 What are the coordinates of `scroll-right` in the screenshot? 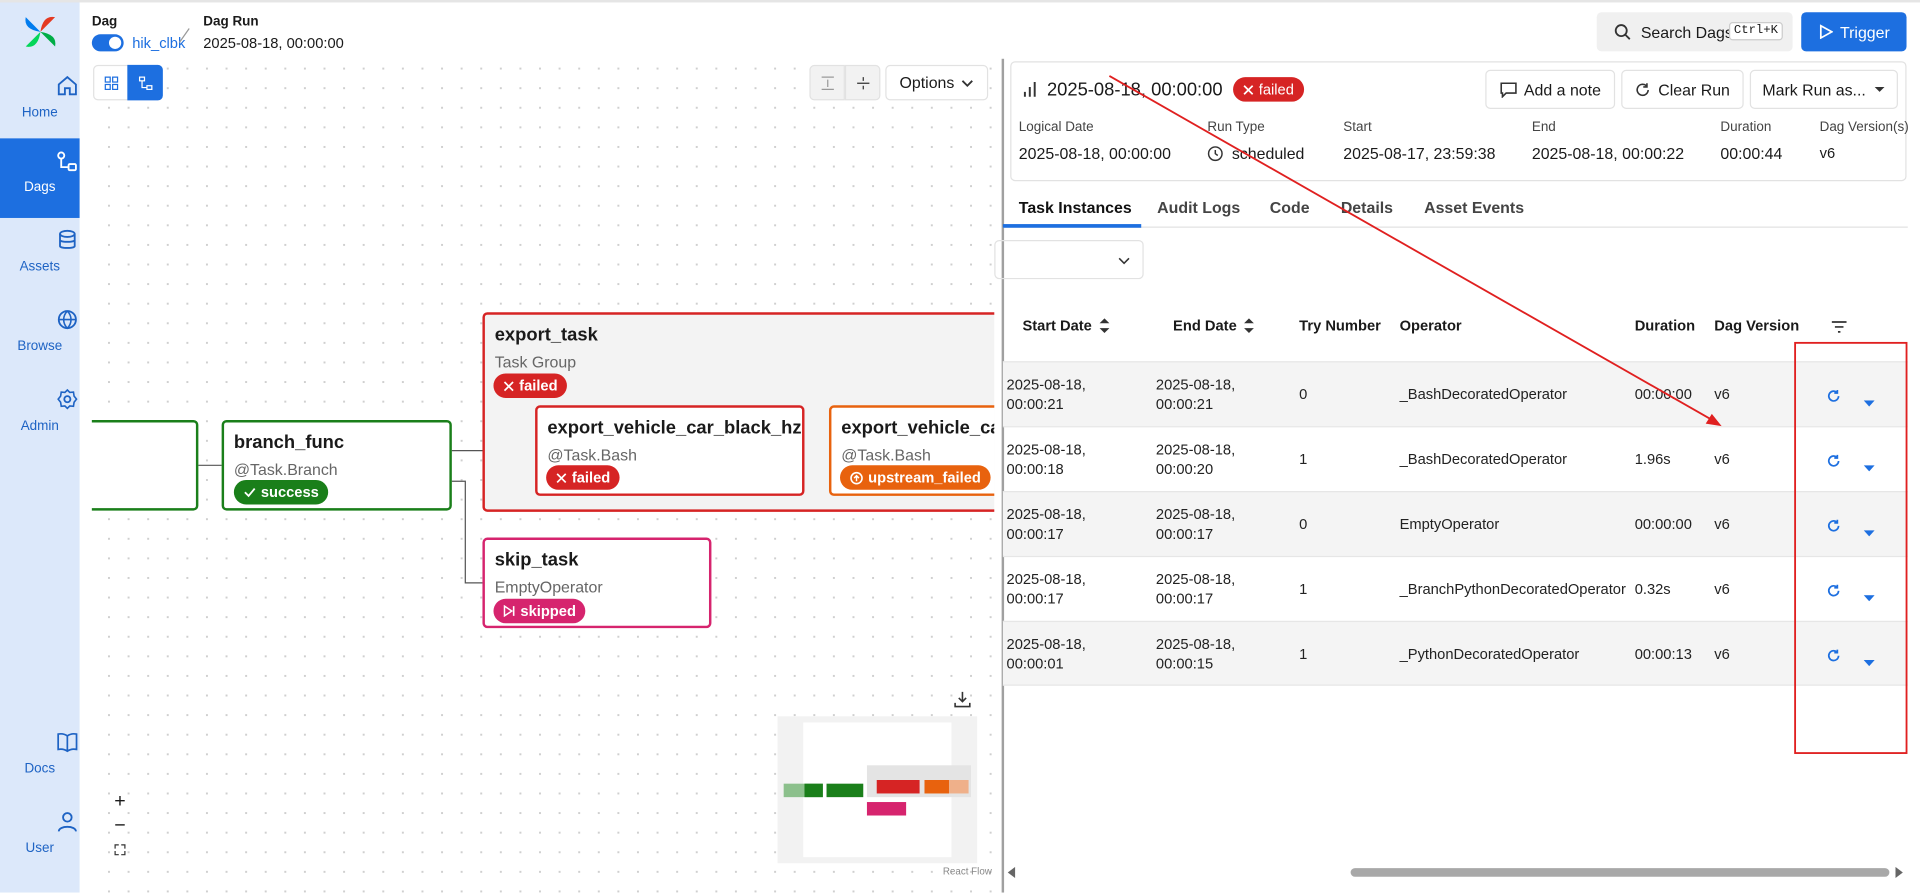 It's located at (1899, 872).